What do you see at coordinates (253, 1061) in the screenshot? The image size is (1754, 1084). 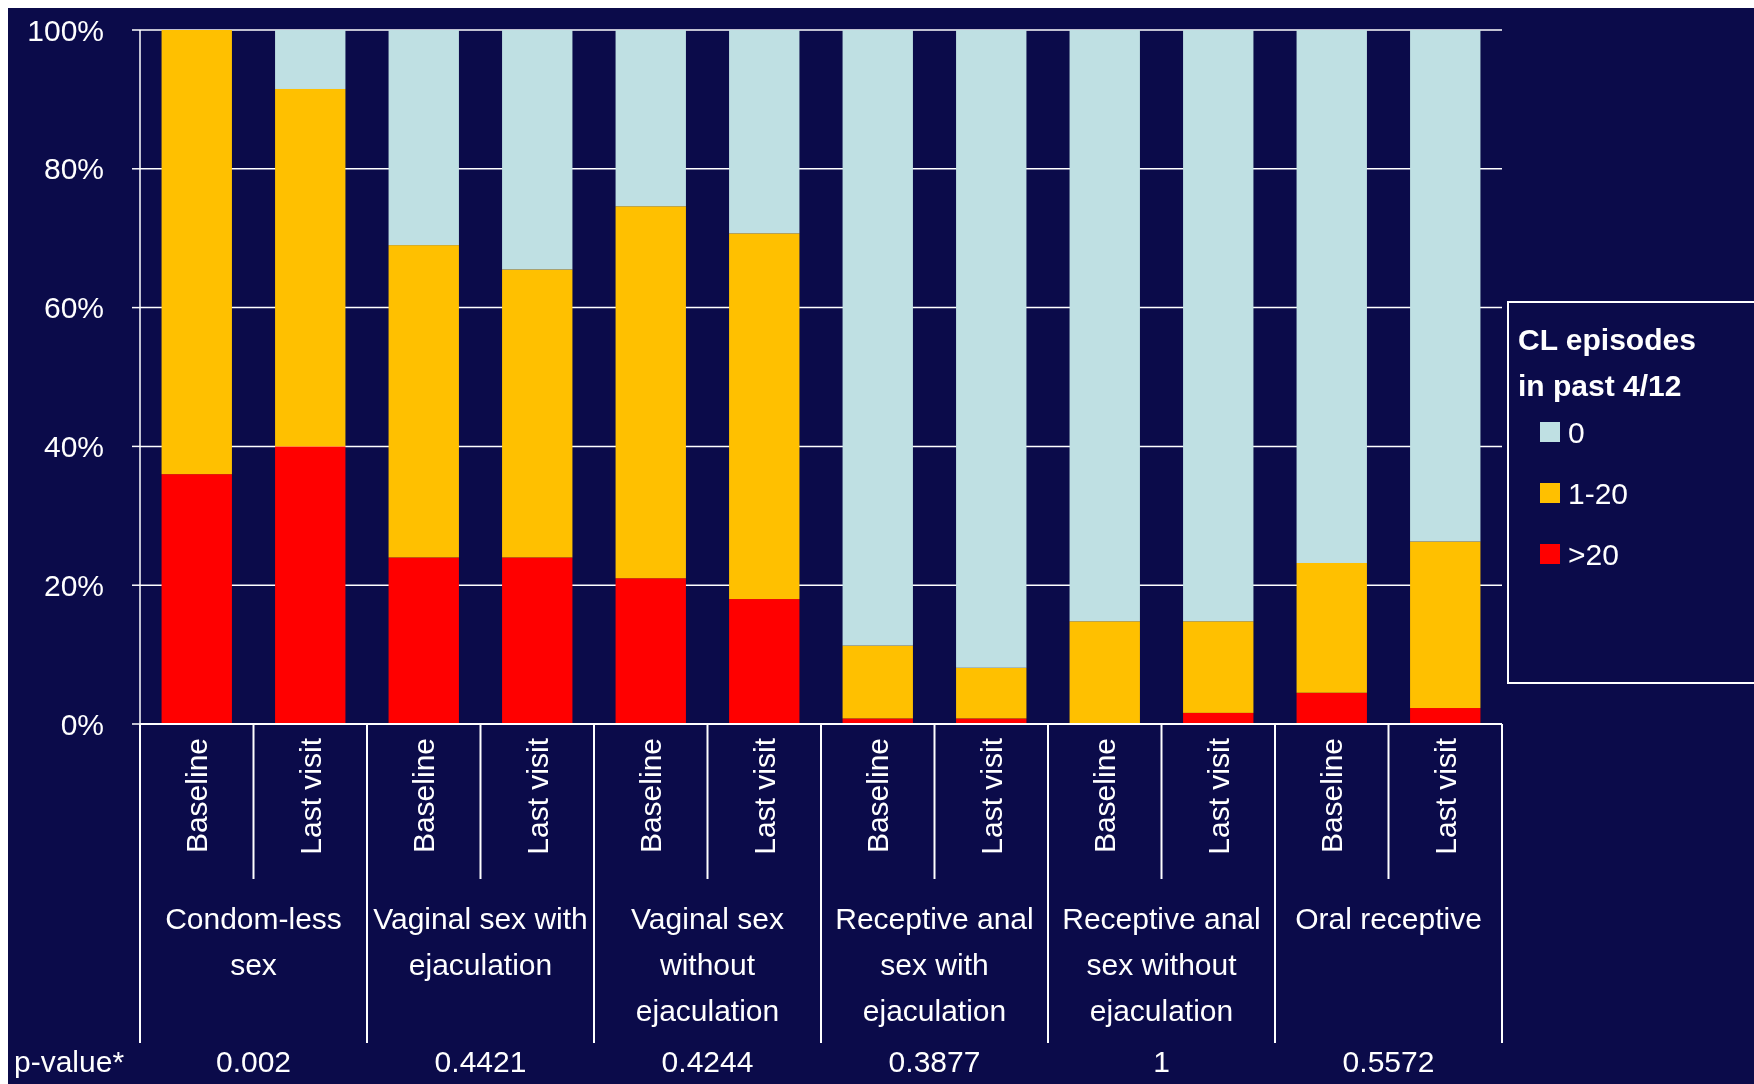 I see `text: 0.002` at bounding box center [253, 1061].